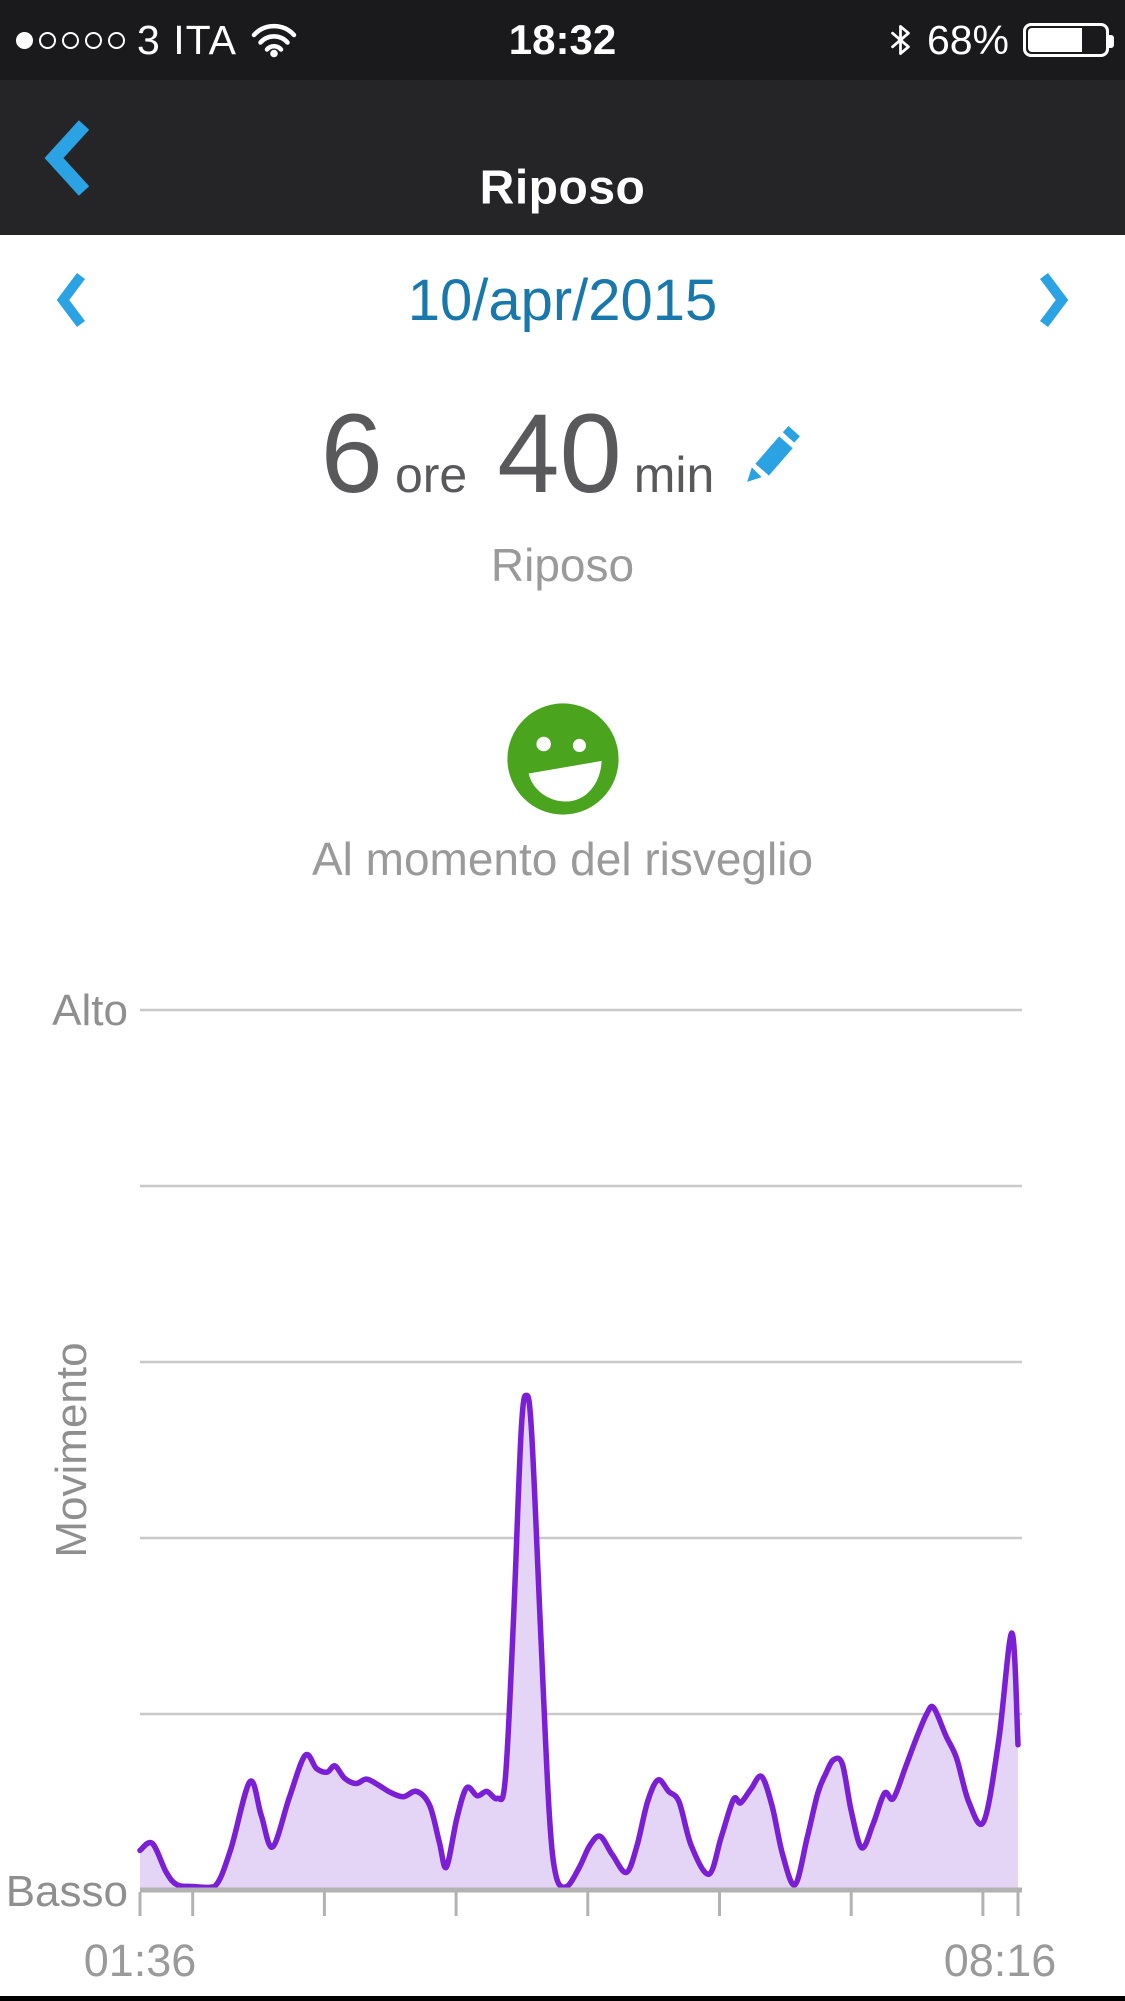 The image size is (1125, 2001). I want to click on status-left: 3 ITA, so click(156, 40).